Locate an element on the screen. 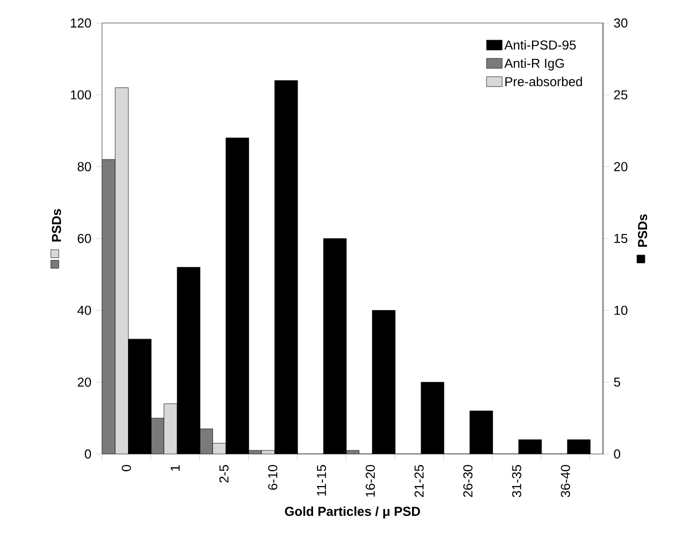 This screenshot has height=540, width=676. x-tick-label: 1 is located at coordinates (175, 468).